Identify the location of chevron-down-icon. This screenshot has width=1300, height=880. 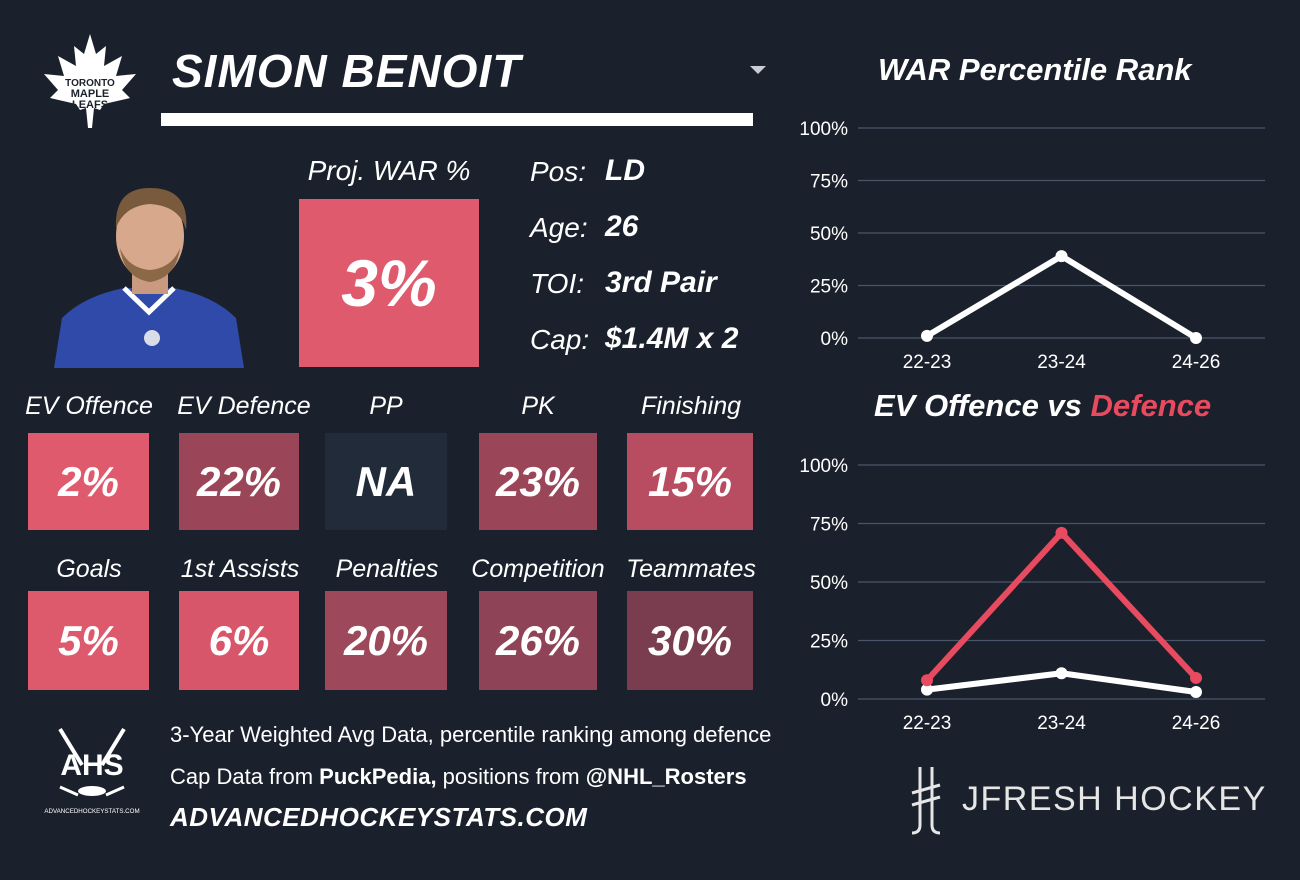
(758, 70).